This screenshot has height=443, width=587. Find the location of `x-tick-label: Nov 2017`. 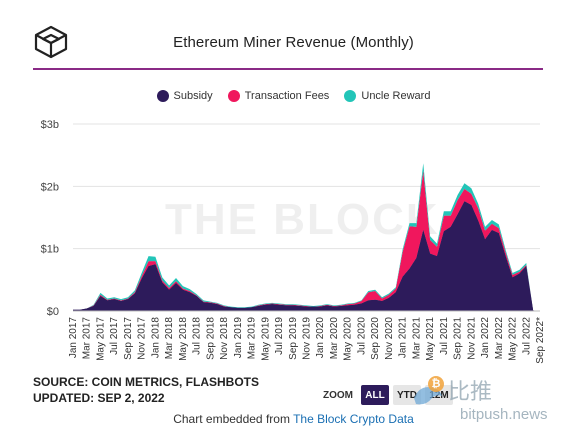

x-tick-label: Nov 2017 is located at coordinates (142, 338).